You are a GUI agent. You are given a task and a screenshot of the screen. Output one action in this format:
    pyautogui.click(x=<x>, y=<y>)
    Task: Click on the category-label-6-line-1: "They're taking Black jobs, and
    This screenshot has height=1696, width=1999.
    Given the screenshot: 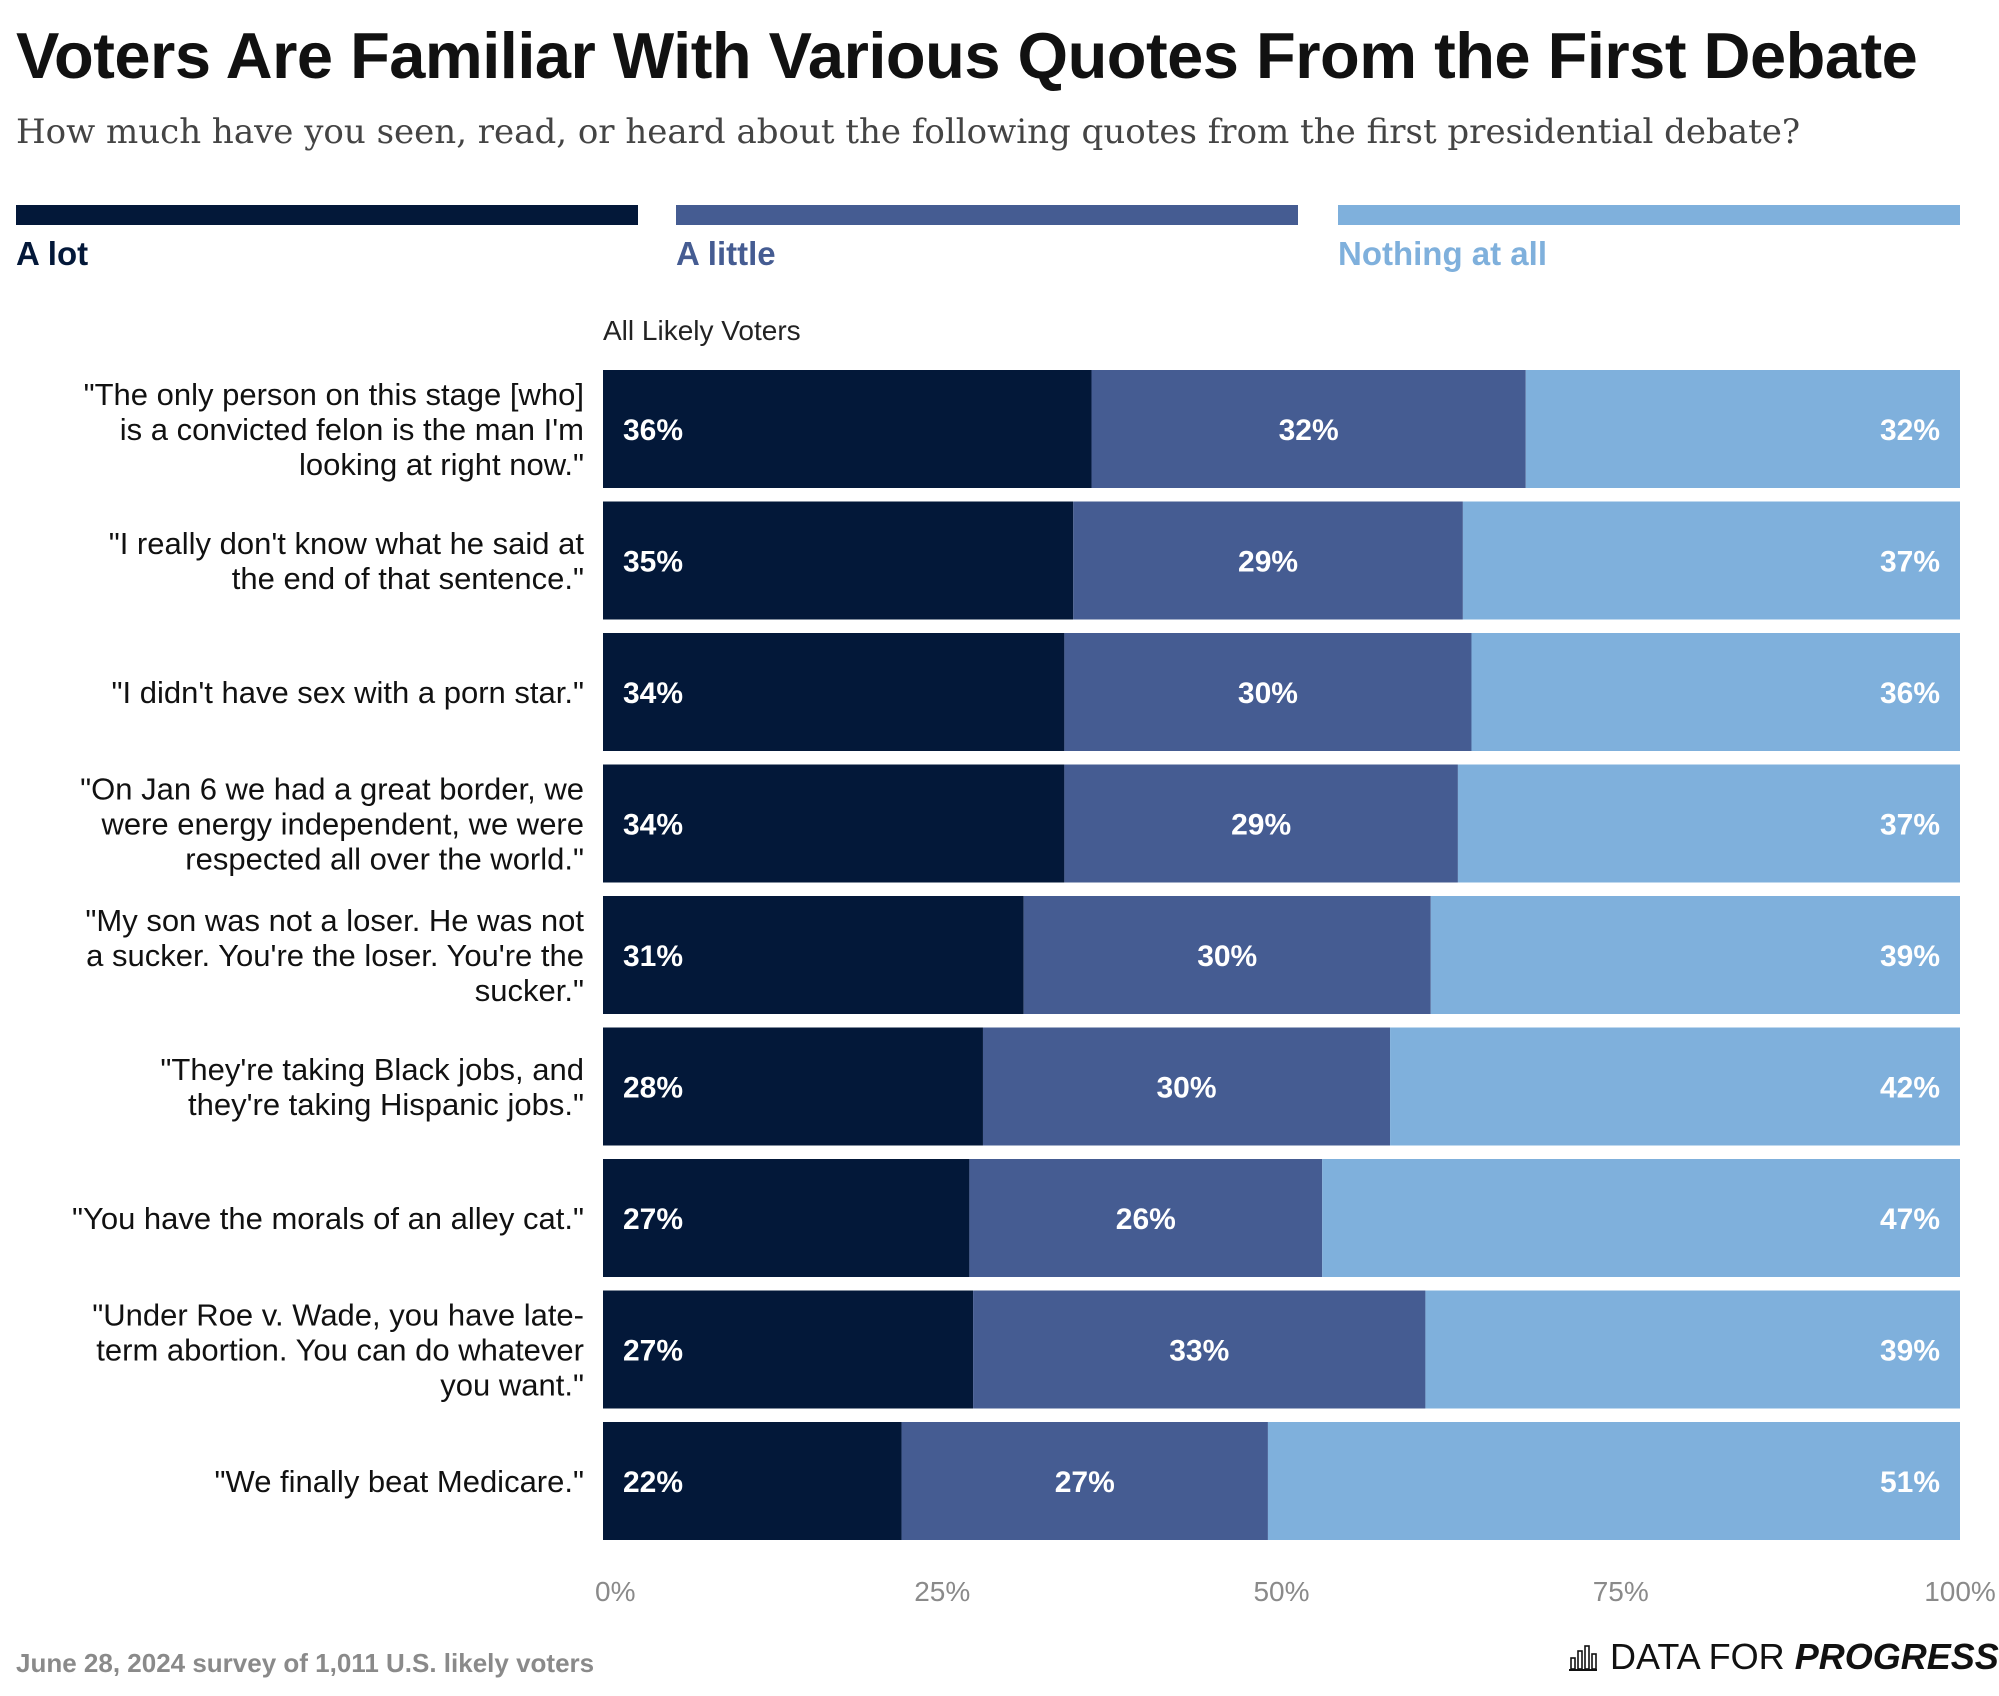 What is the action you would take?
    pyautogui.click(x=372, y=1069)
    